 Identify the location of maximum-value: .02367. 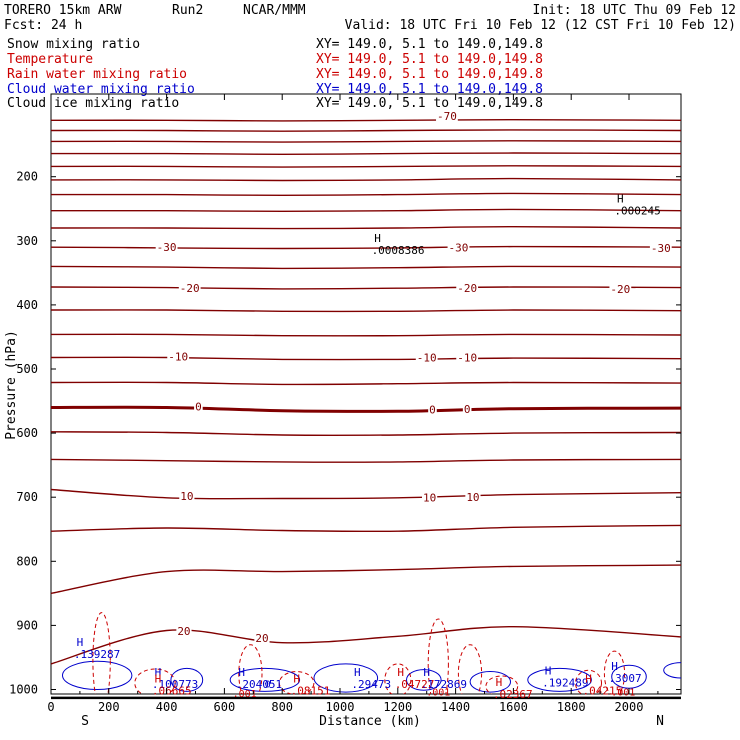
(513, 694).